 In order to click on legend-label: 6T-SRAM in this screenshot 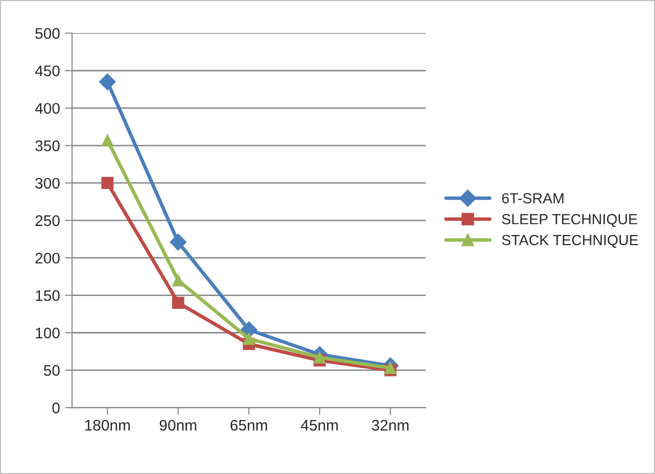, I will do `click(533, 198)`.